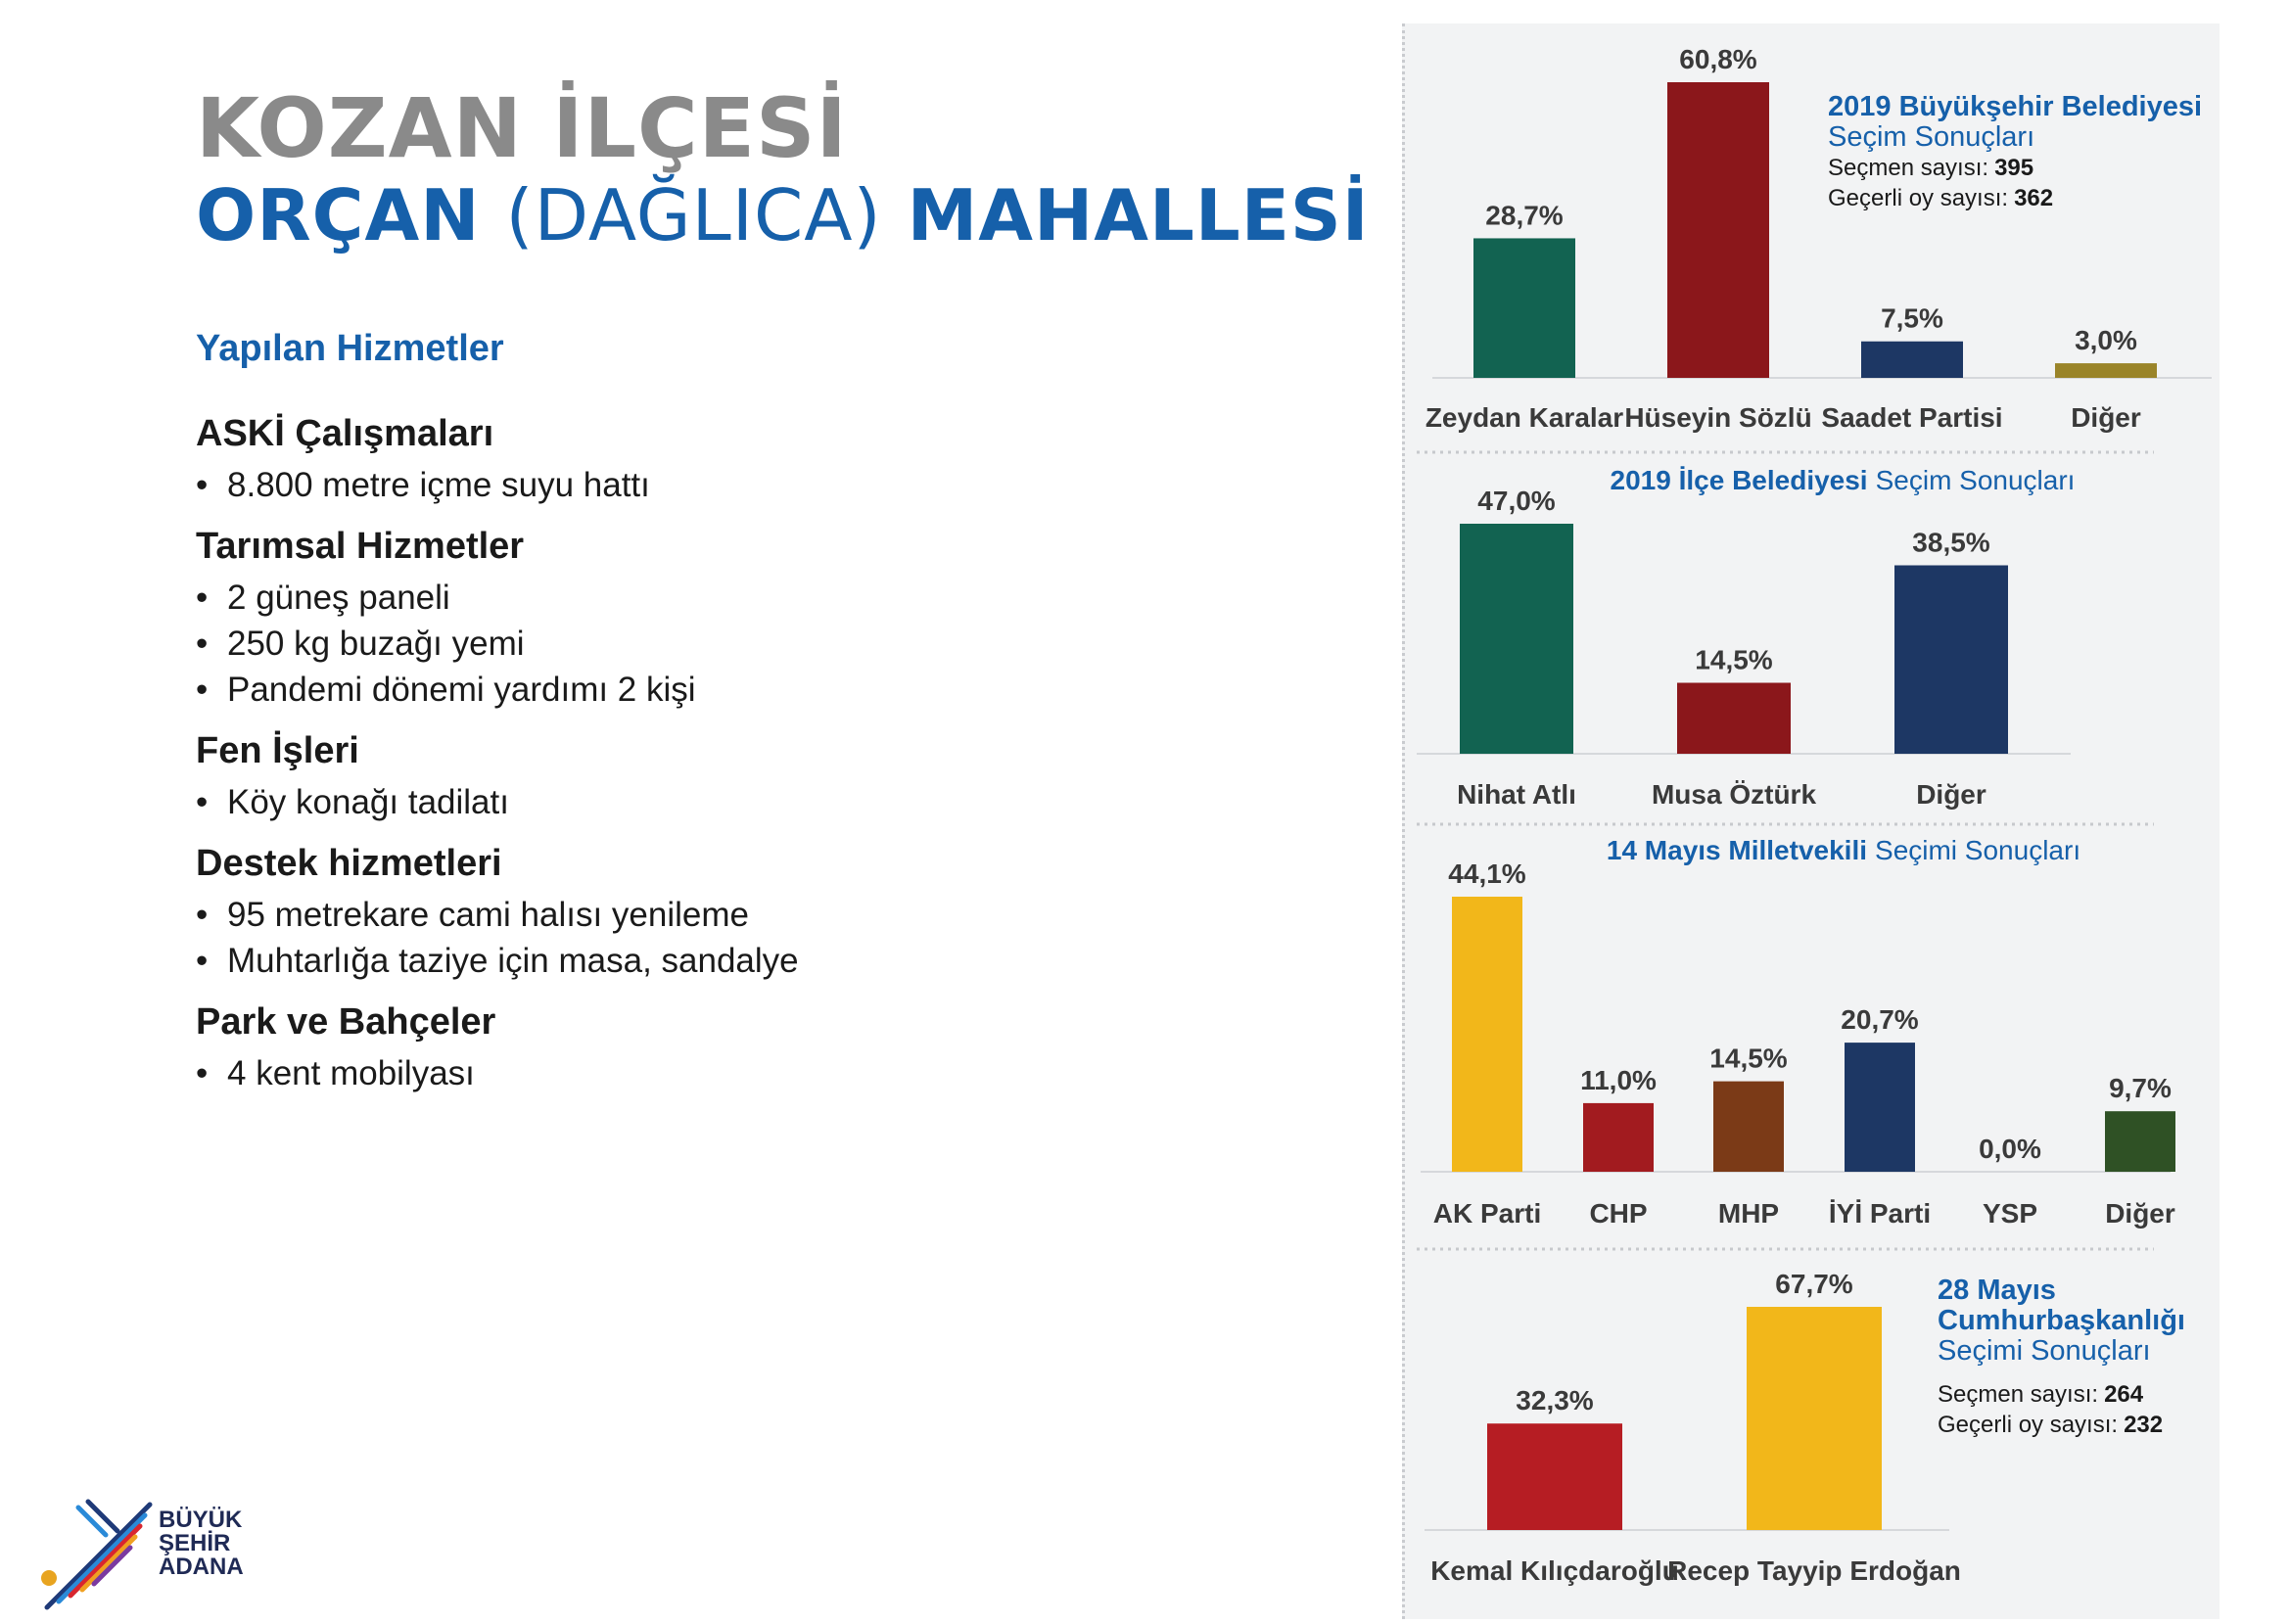 The width and height of the screenshot is (2290, 1624). What do you see at coordinates (350, 348) in the screenshot?
I see `services-heading: Yapılan Hizmetler` at bounding box center [350, 348].